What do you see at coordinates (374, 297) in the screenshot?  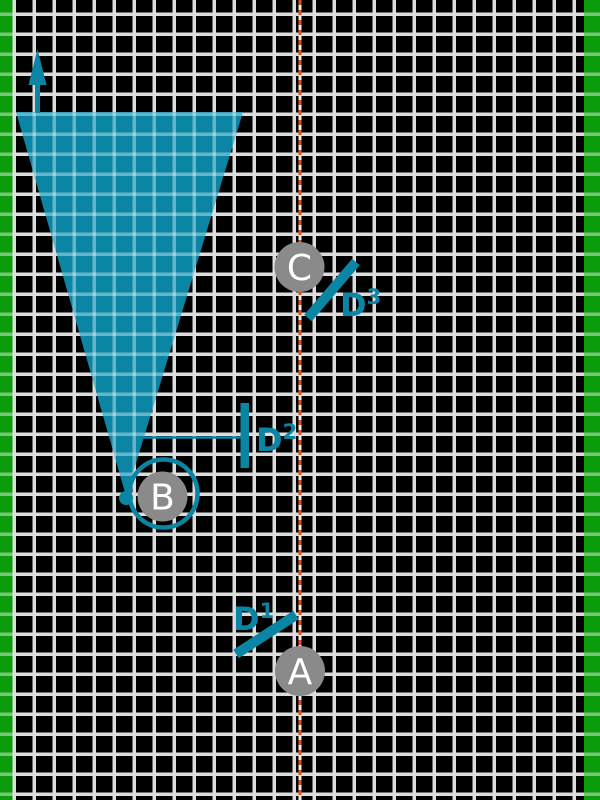 I see `marker-d3-sup: 3` at bounding box center [374, 297].